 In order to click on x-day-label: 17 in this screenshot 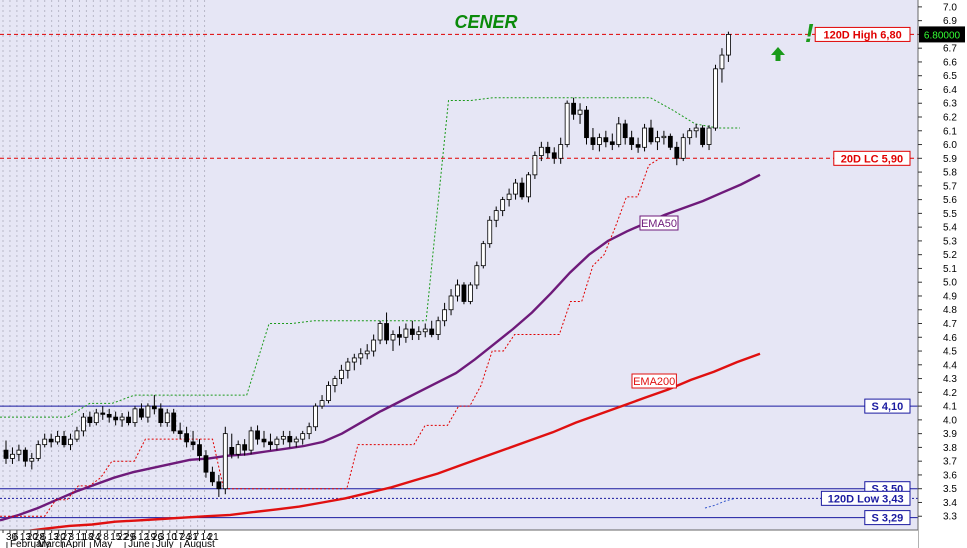, I will do `click(179, 537)`.